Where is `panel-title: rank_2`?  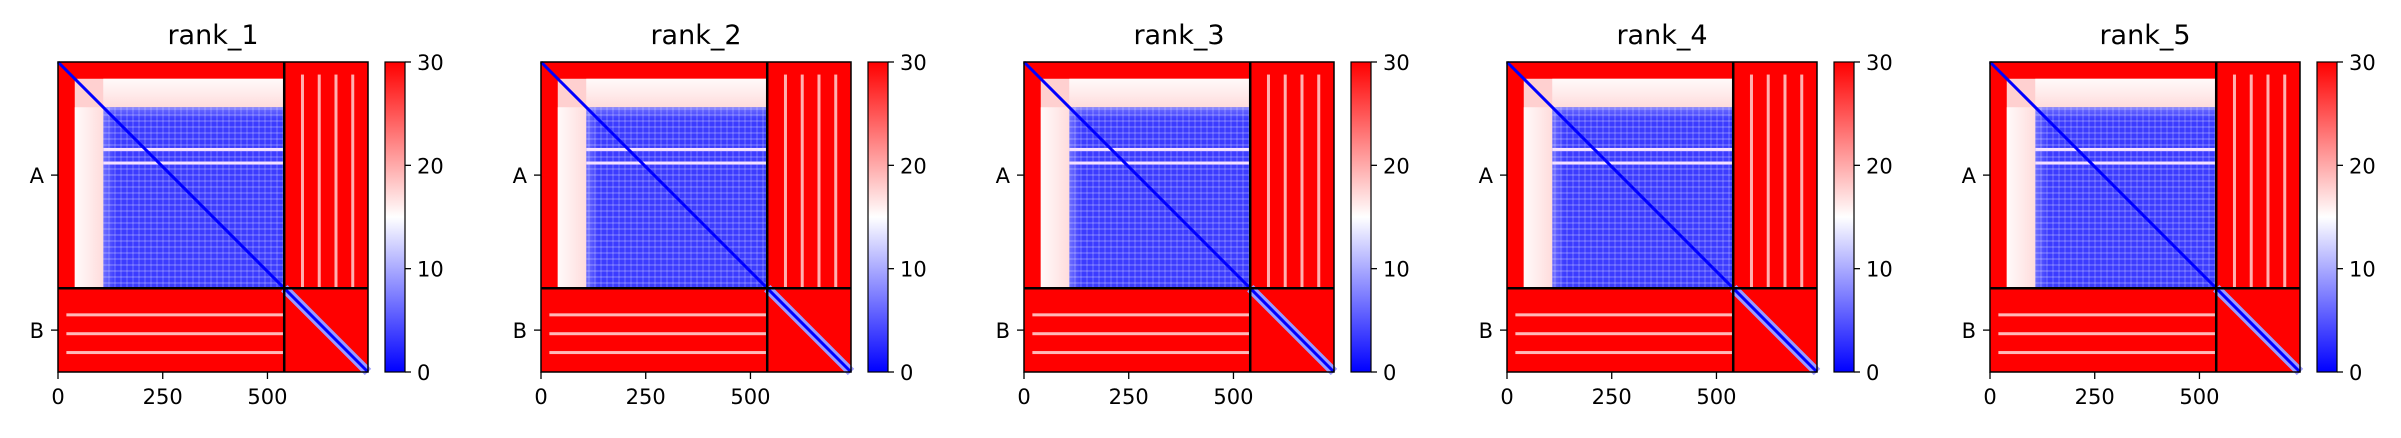
panel-title: rank_2 is located at coordinates (695, 35).